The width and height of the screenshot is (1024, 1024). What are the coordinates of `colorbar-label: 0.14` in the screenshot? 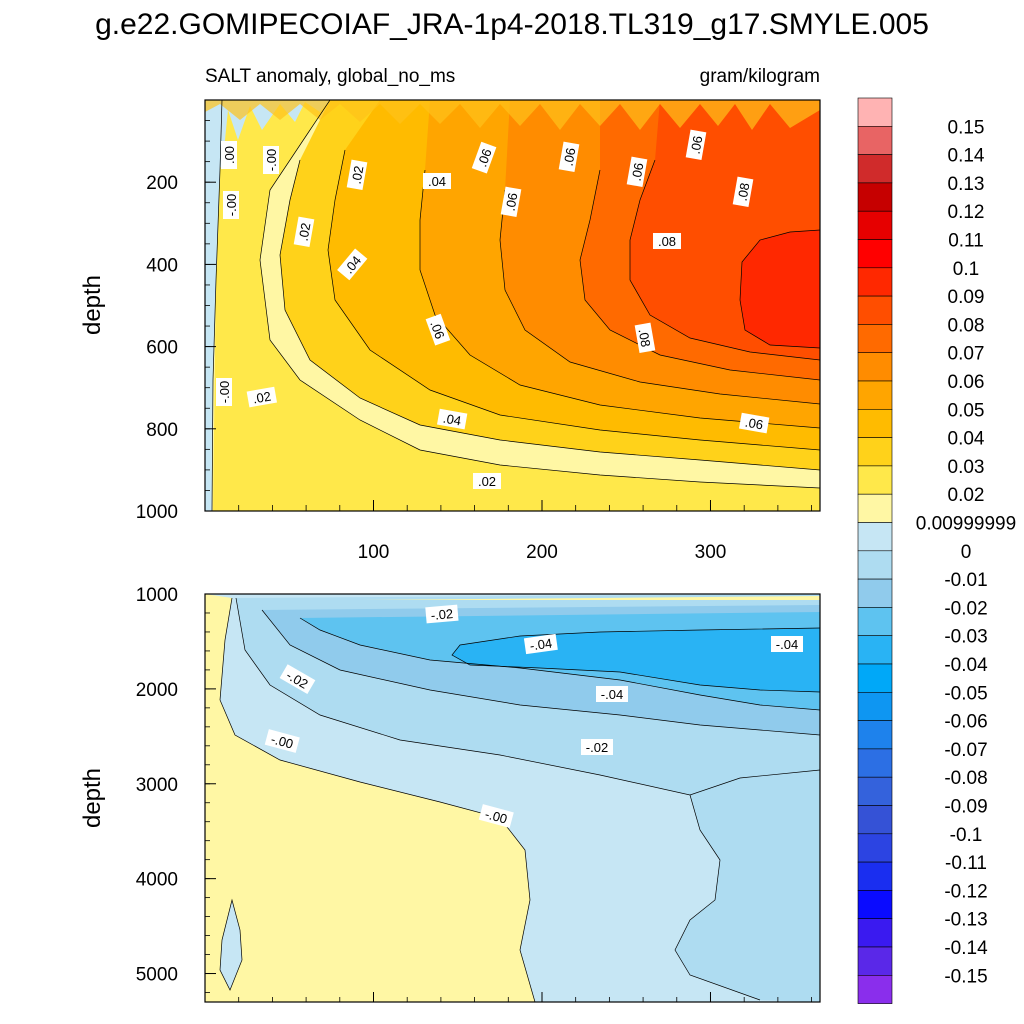 It's located at (966, 156).